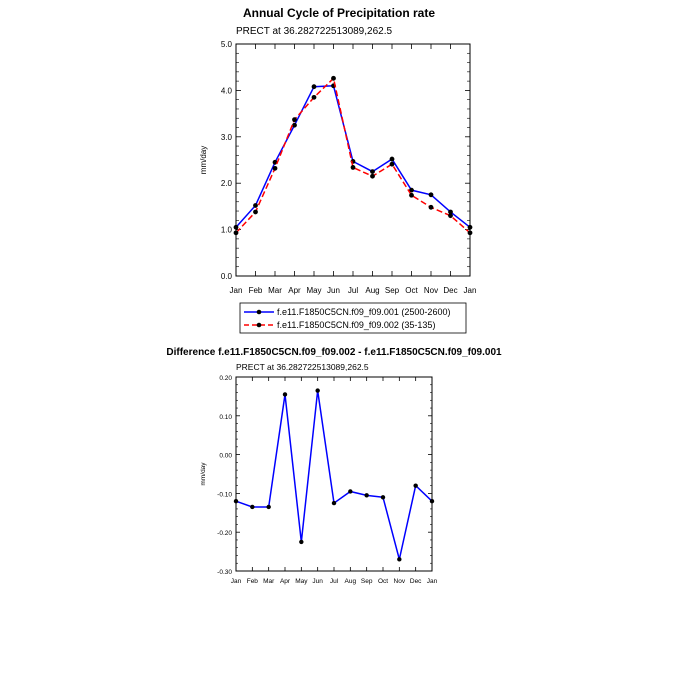  Describe the element at coordinates (334, 581) in the screenshot. I see `chart2-xtick-label: Jul` at that location.